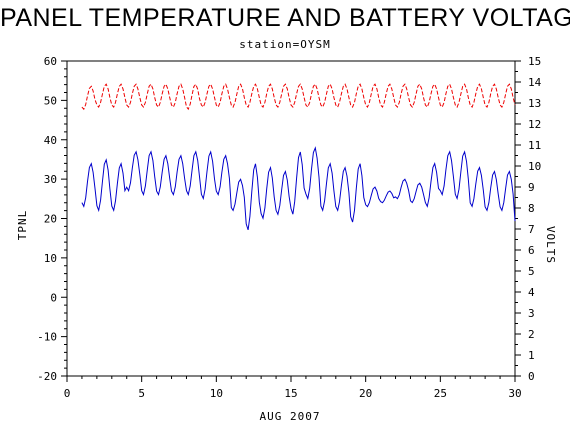 Image resolution: width=570 pixels, height=430 pixels. What do you see at coordinates (298, 97) in the screenshot?
I see `battery-voltage-line` at bounding box center [298, 97].